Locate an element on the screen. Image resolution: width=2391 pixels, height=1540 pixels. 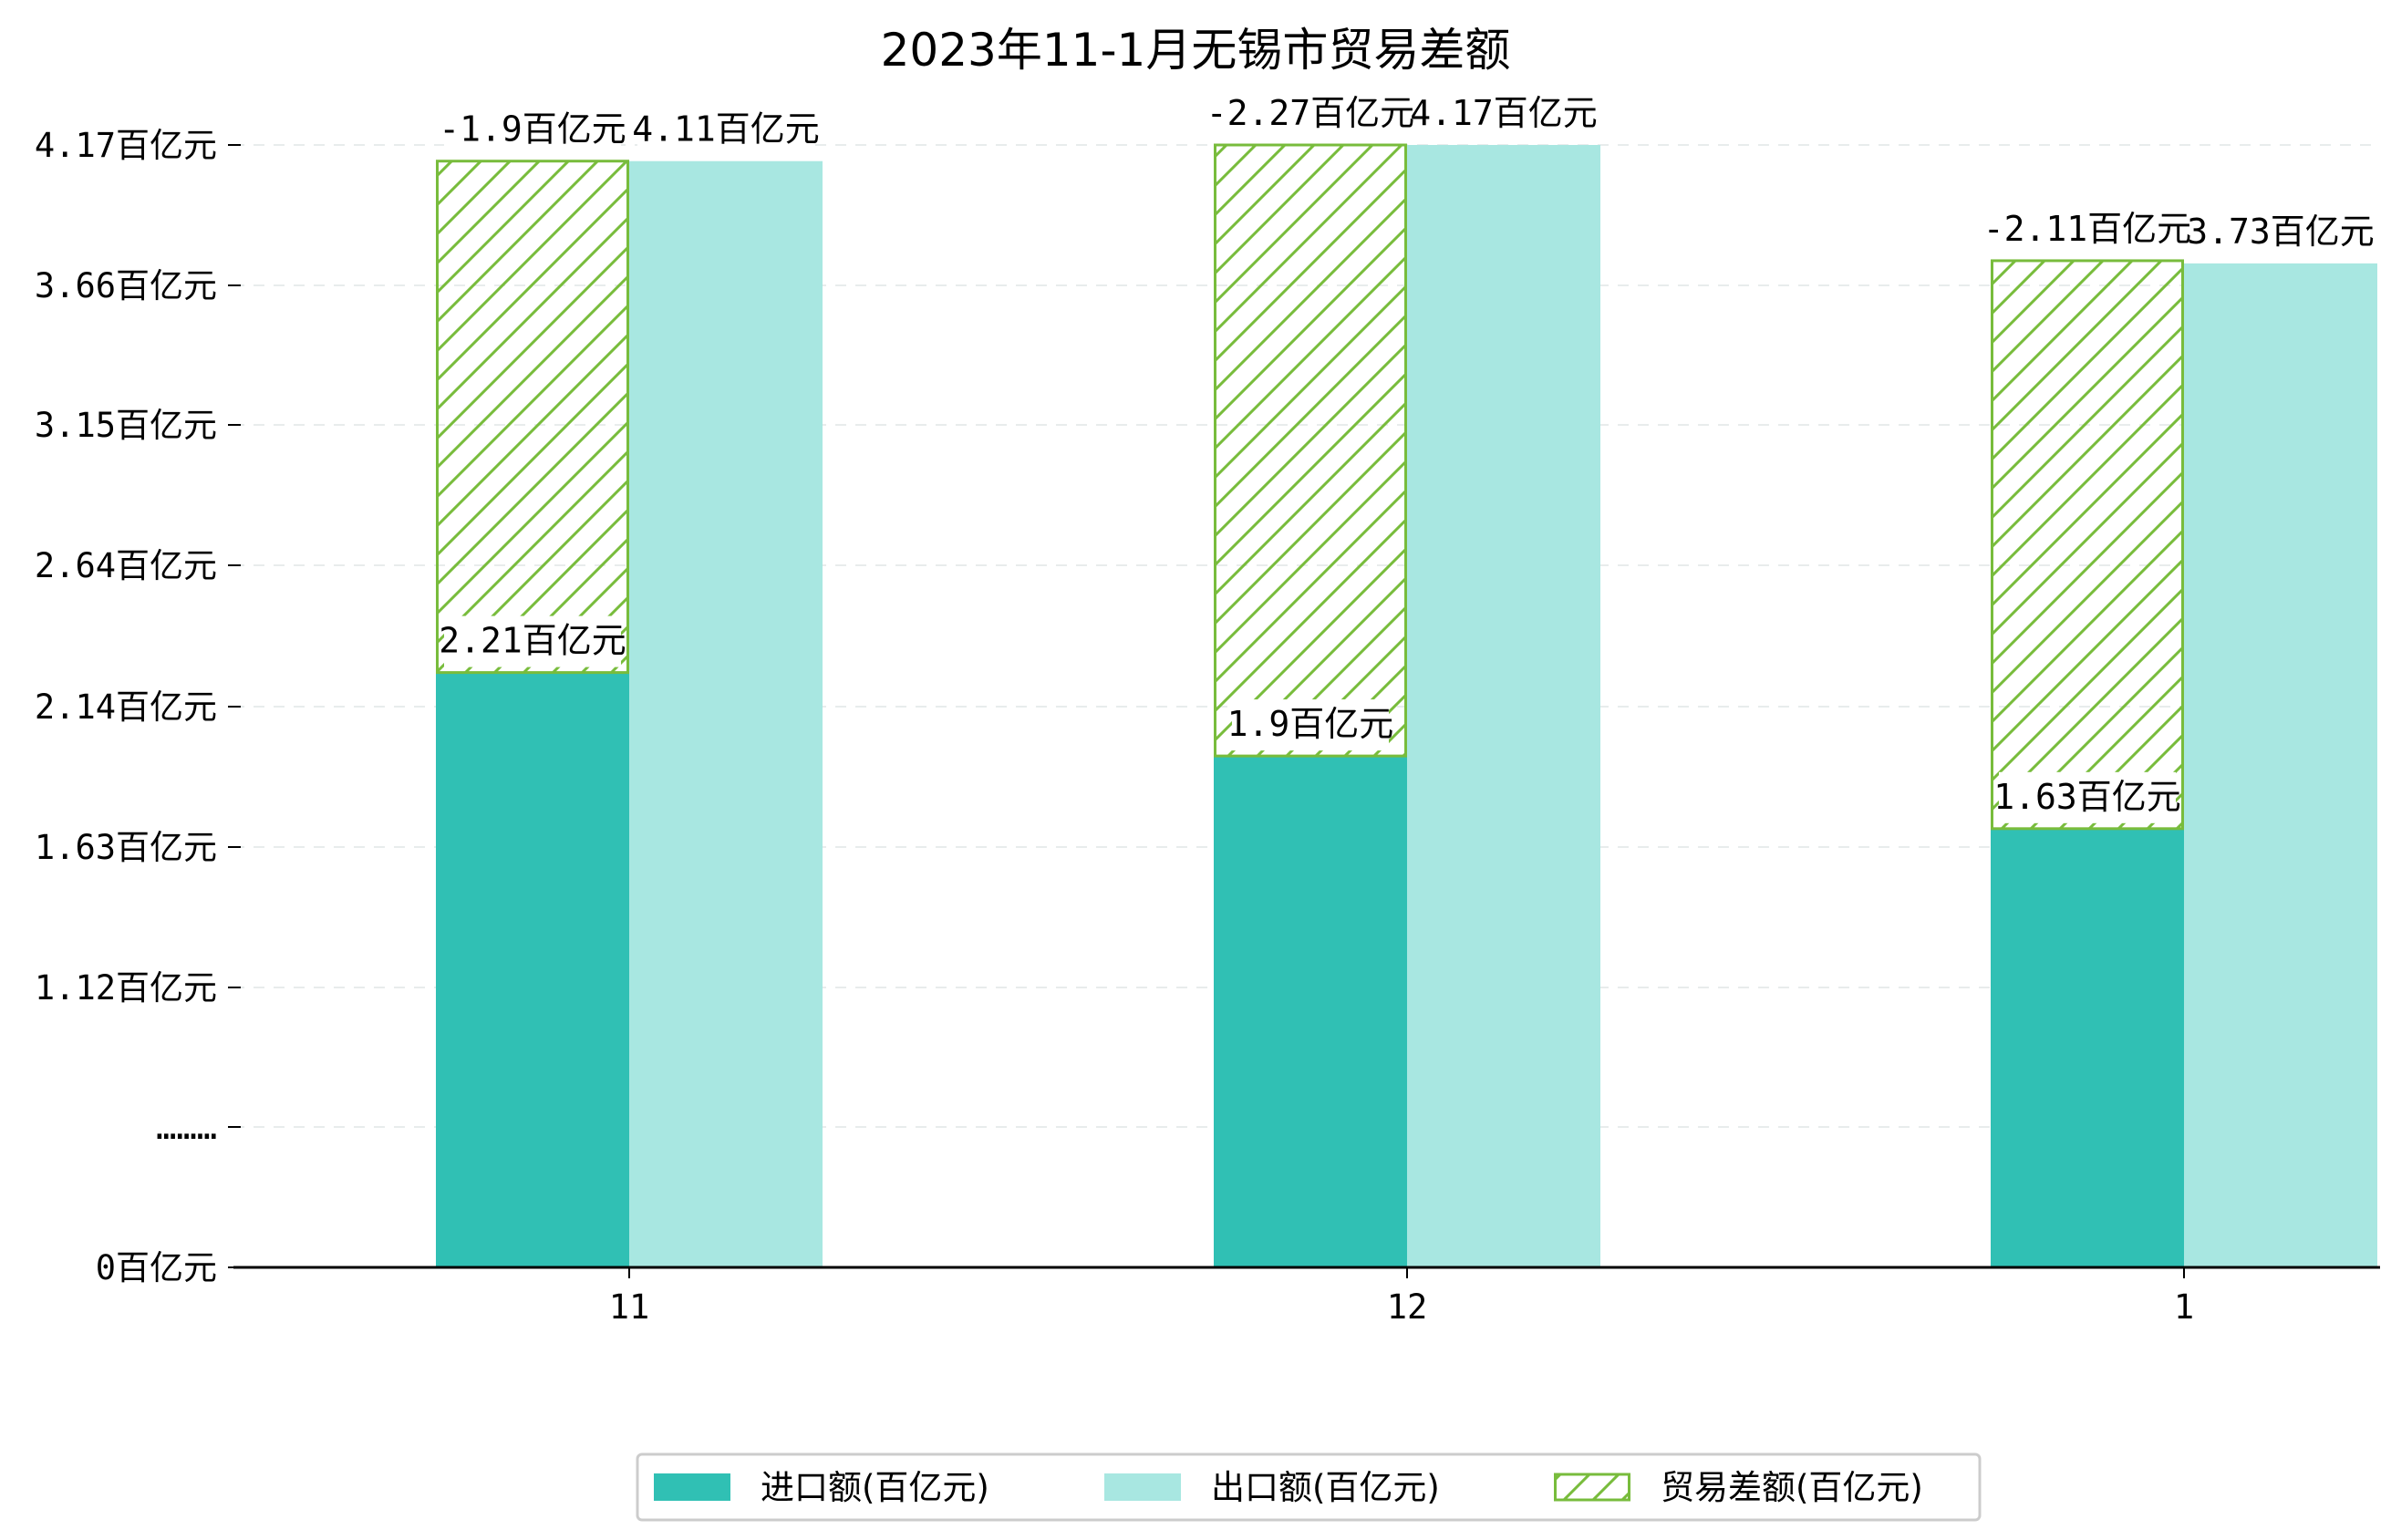
import-value-label: 1.63百亿元 is located at coordinates (2087, 797).